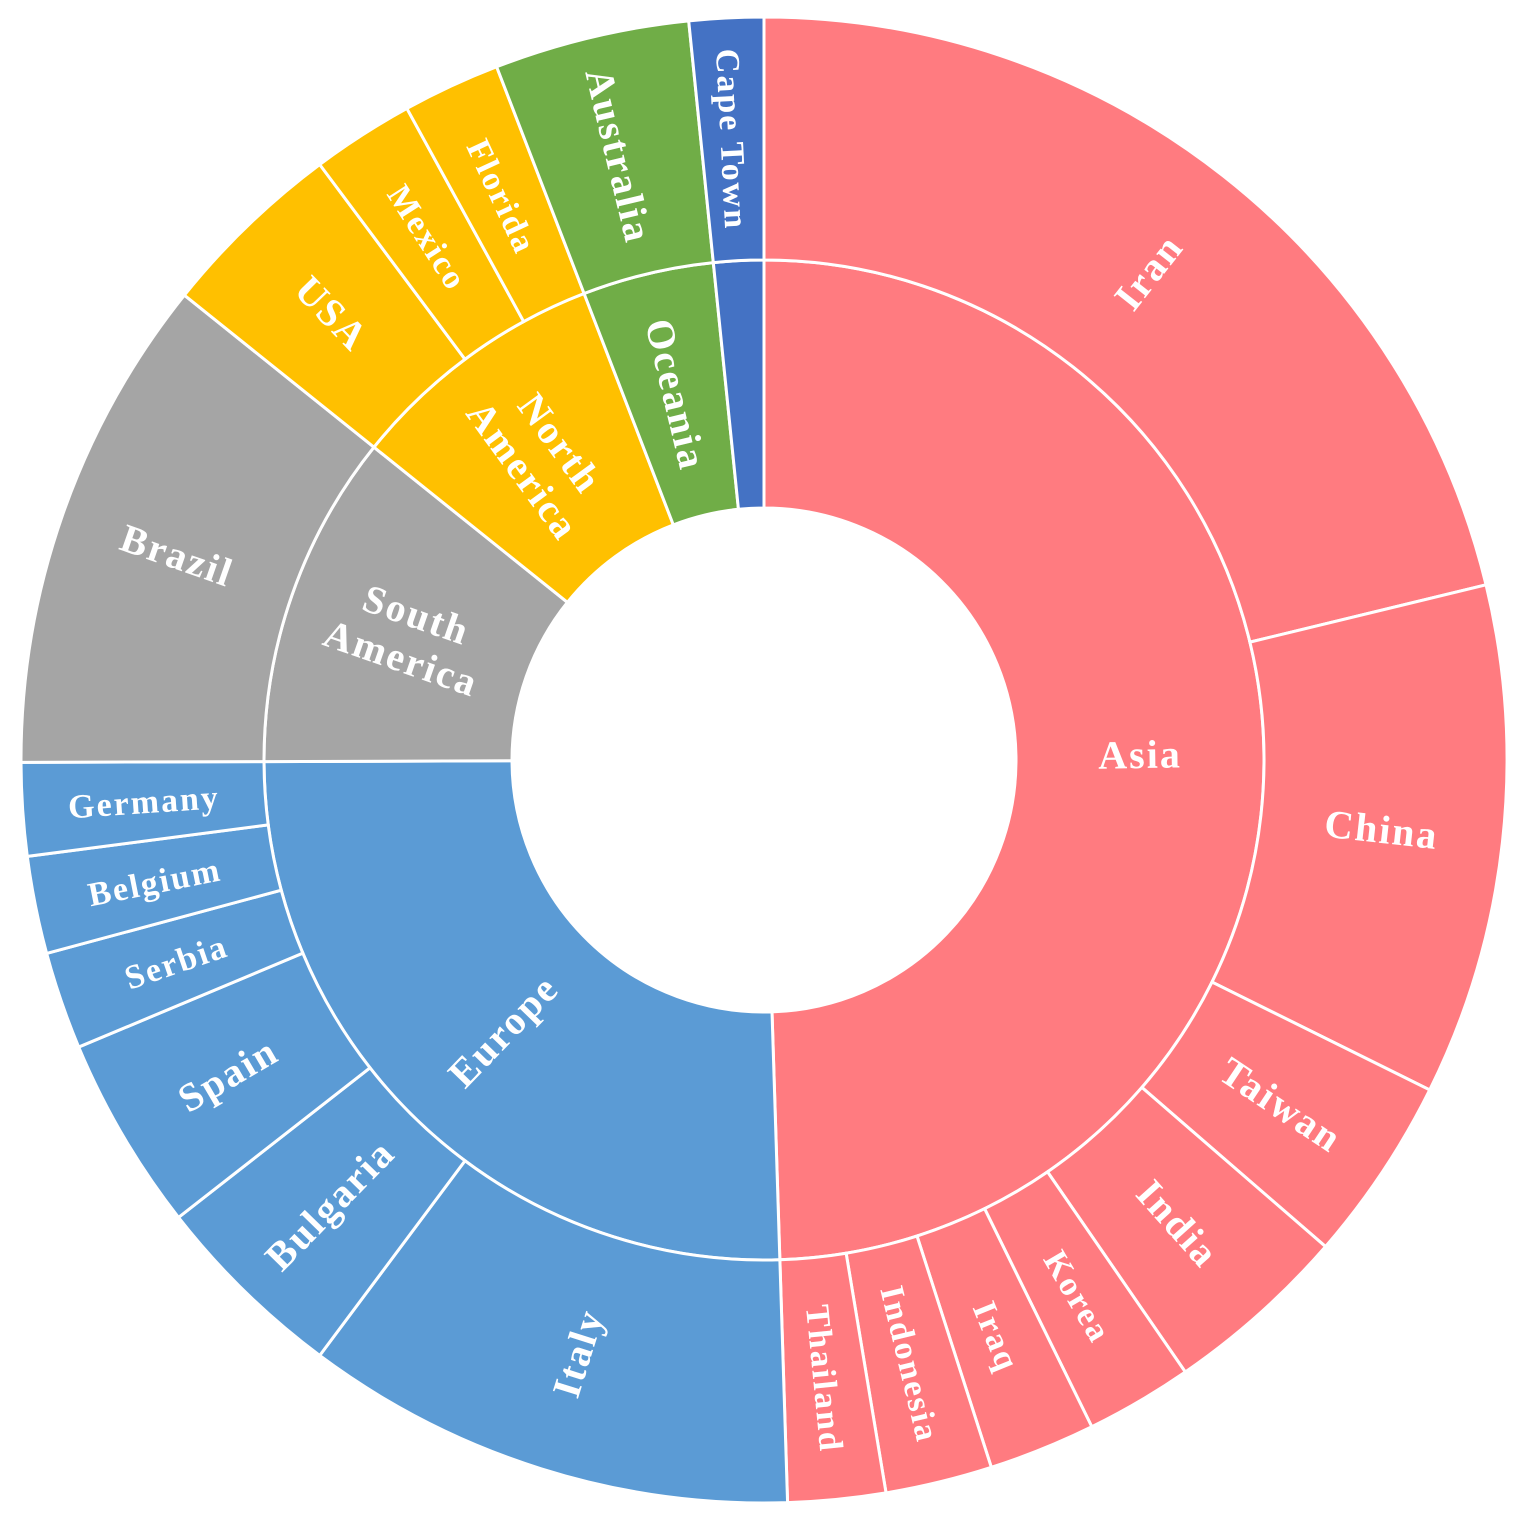 Image resolution: width=1524 pixels, height=1521 pixels. What do you see at coordinates (731, 139) in the screenshot?
I see `label-outer-cape-town: Cape Town` at bounding box center [731, 139].